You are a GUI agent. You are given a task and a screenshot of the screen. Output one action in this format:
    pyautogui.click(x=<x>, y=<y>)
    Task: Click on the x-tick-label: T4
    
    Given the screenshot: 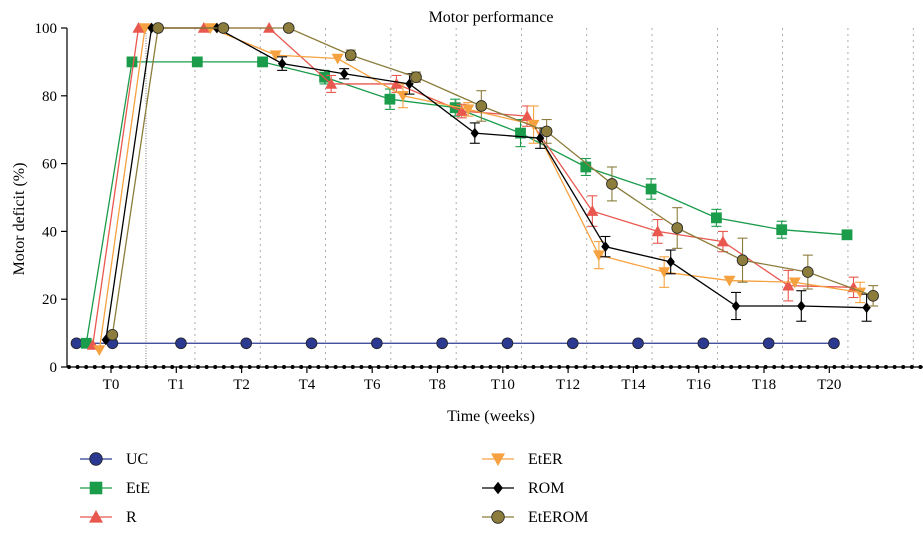 What is the action you would take?
    pyautogui.click(x=307, y=385)
    